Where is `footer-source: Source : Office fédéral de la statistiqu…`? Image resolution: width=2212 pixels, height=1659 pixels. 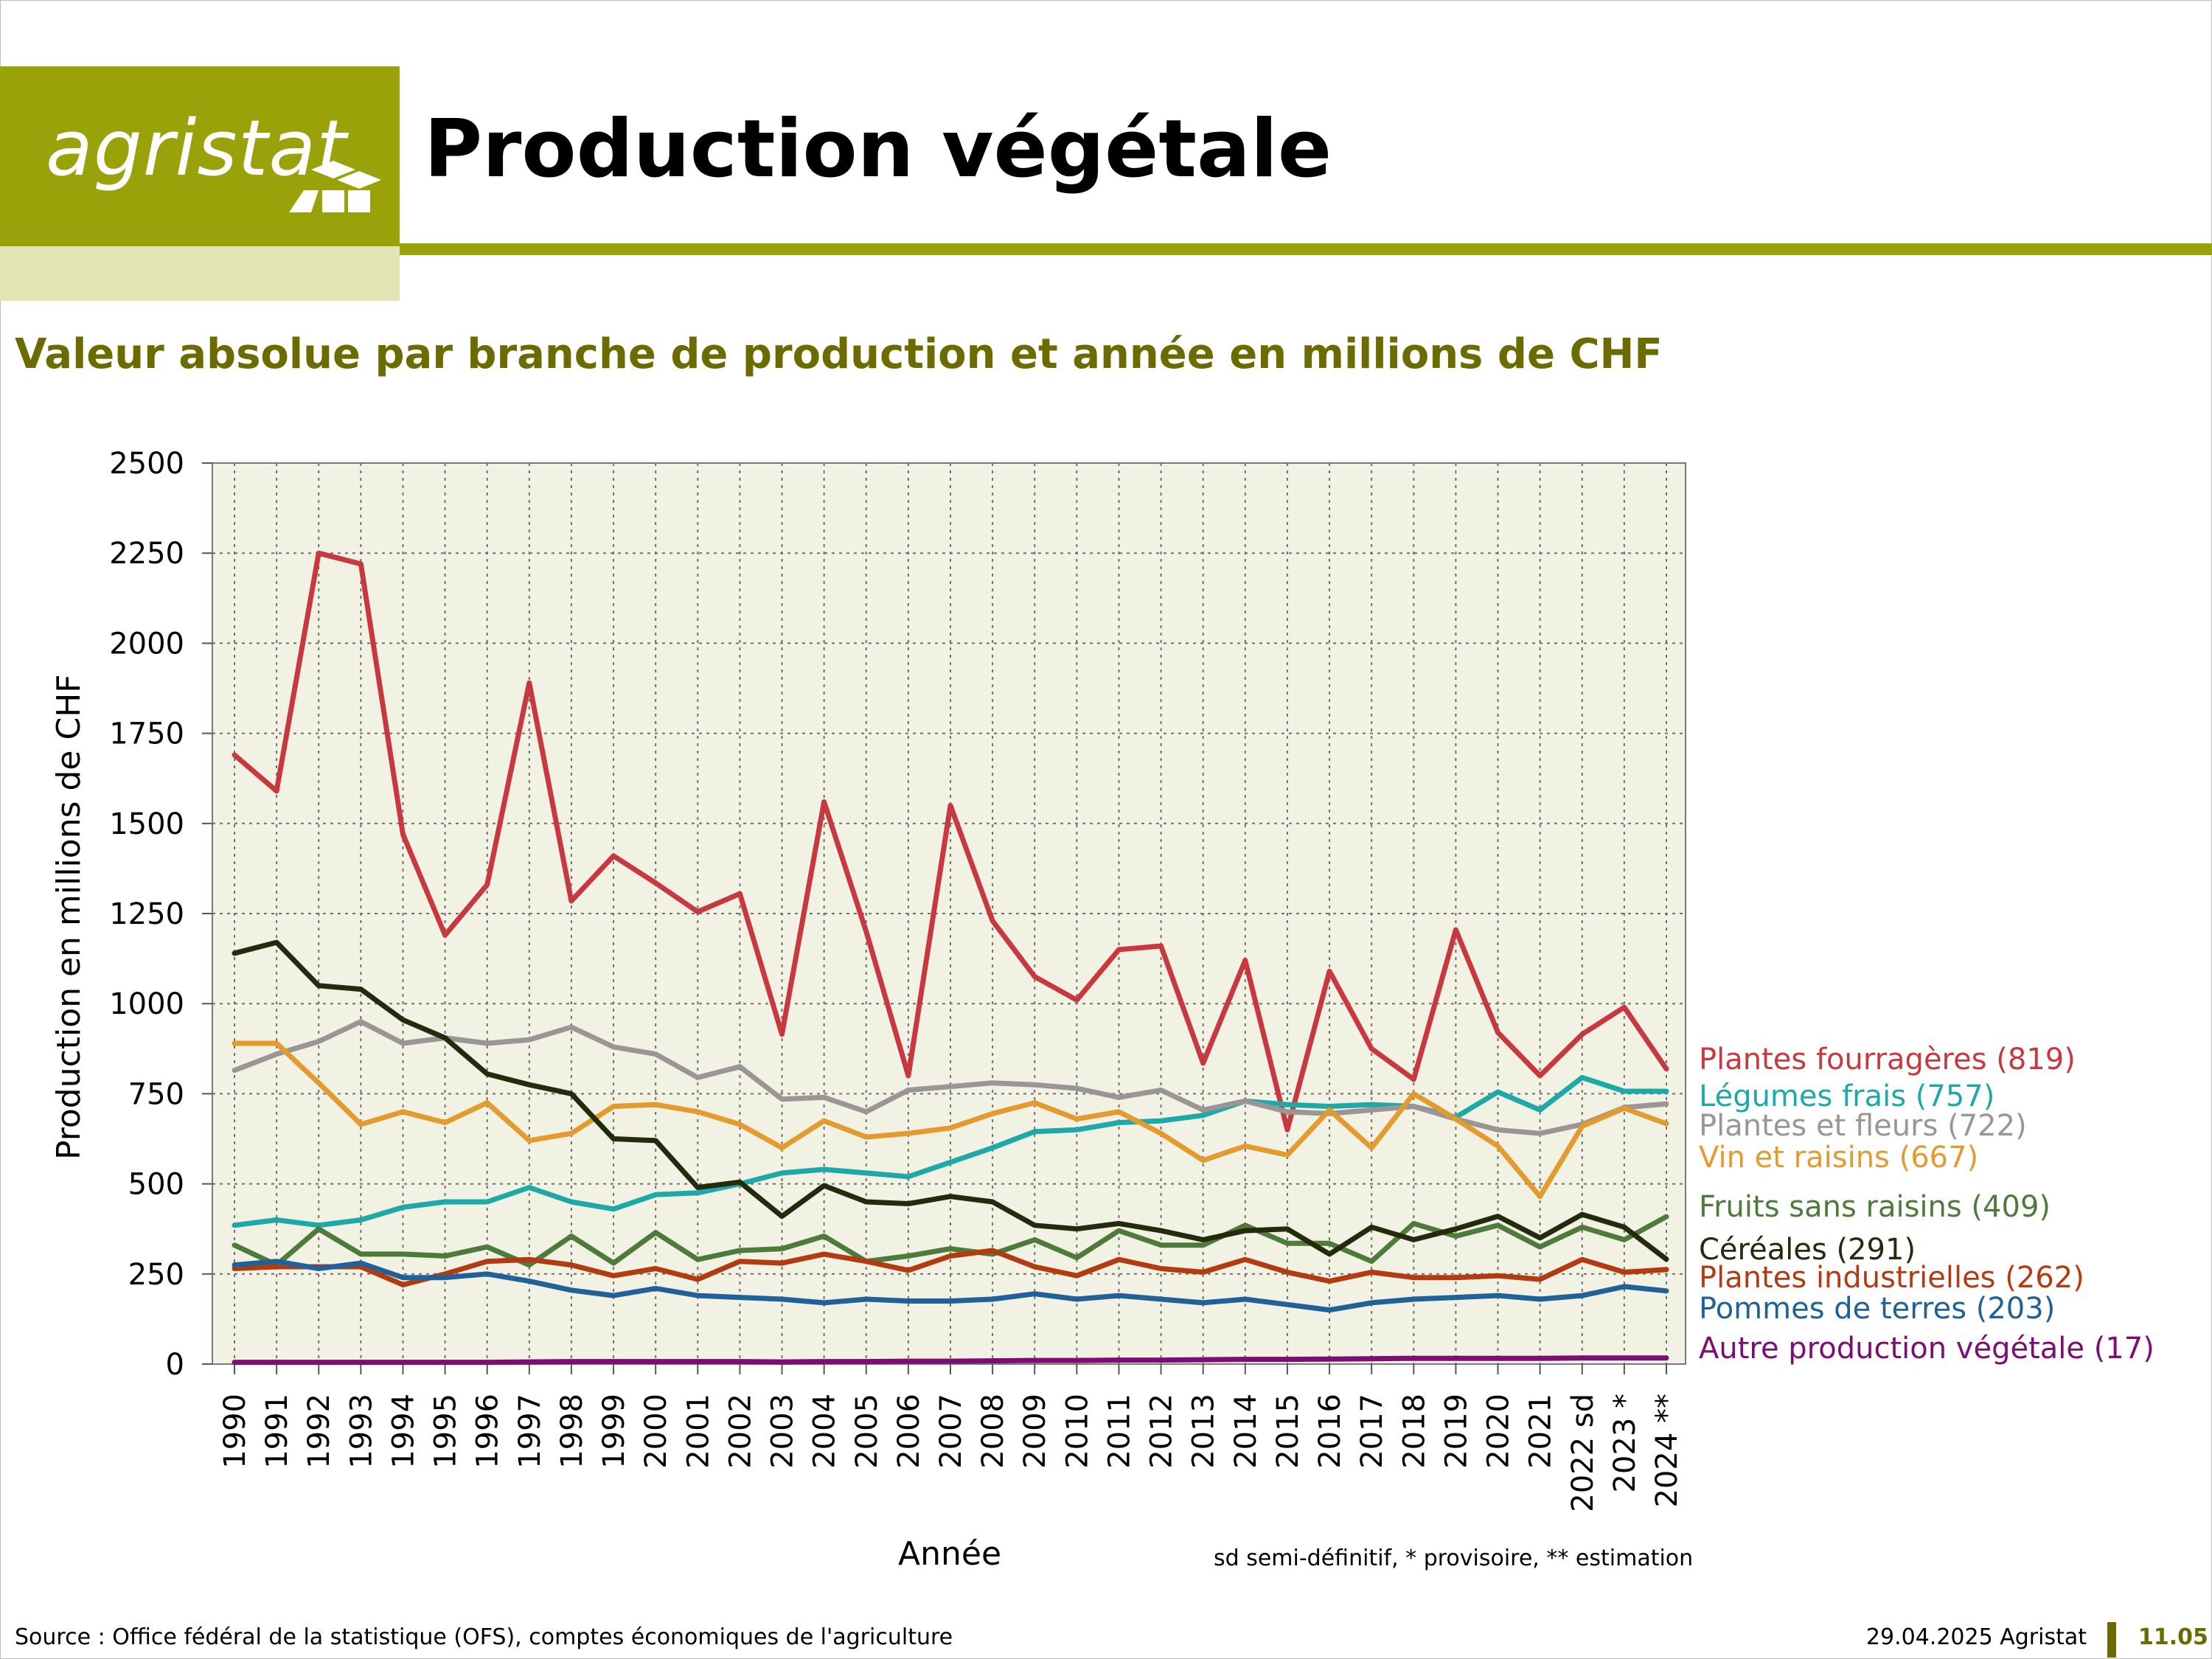
footer-source: Source : Office fédéral de la statistiqu… is located at coordinates (484, 1637).